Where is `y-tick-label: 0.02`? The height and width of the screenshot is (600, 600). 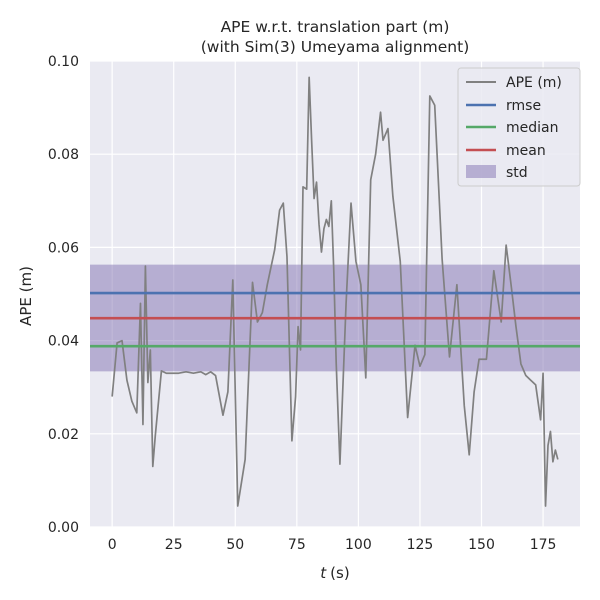
y-tick-label: 0.02 is located at coordinates (63, 435).